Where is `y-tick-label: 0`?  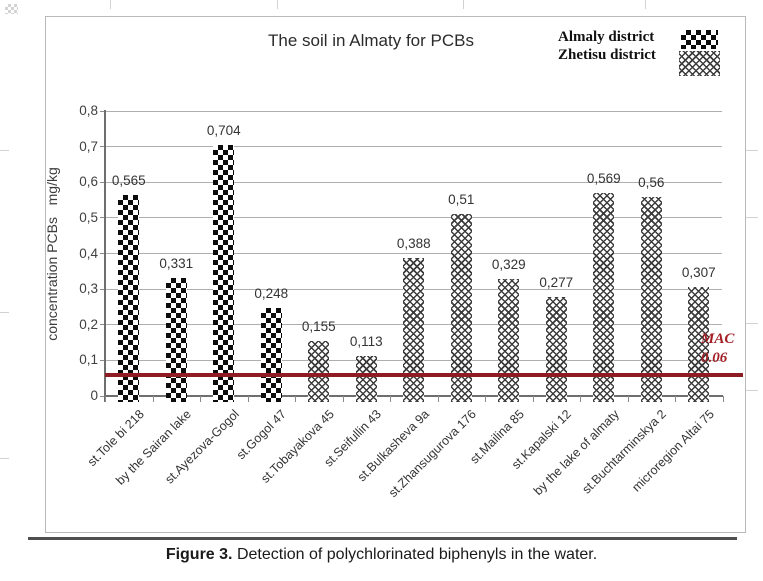 y-tick-label: 0 is located at coordinates (94, 395).